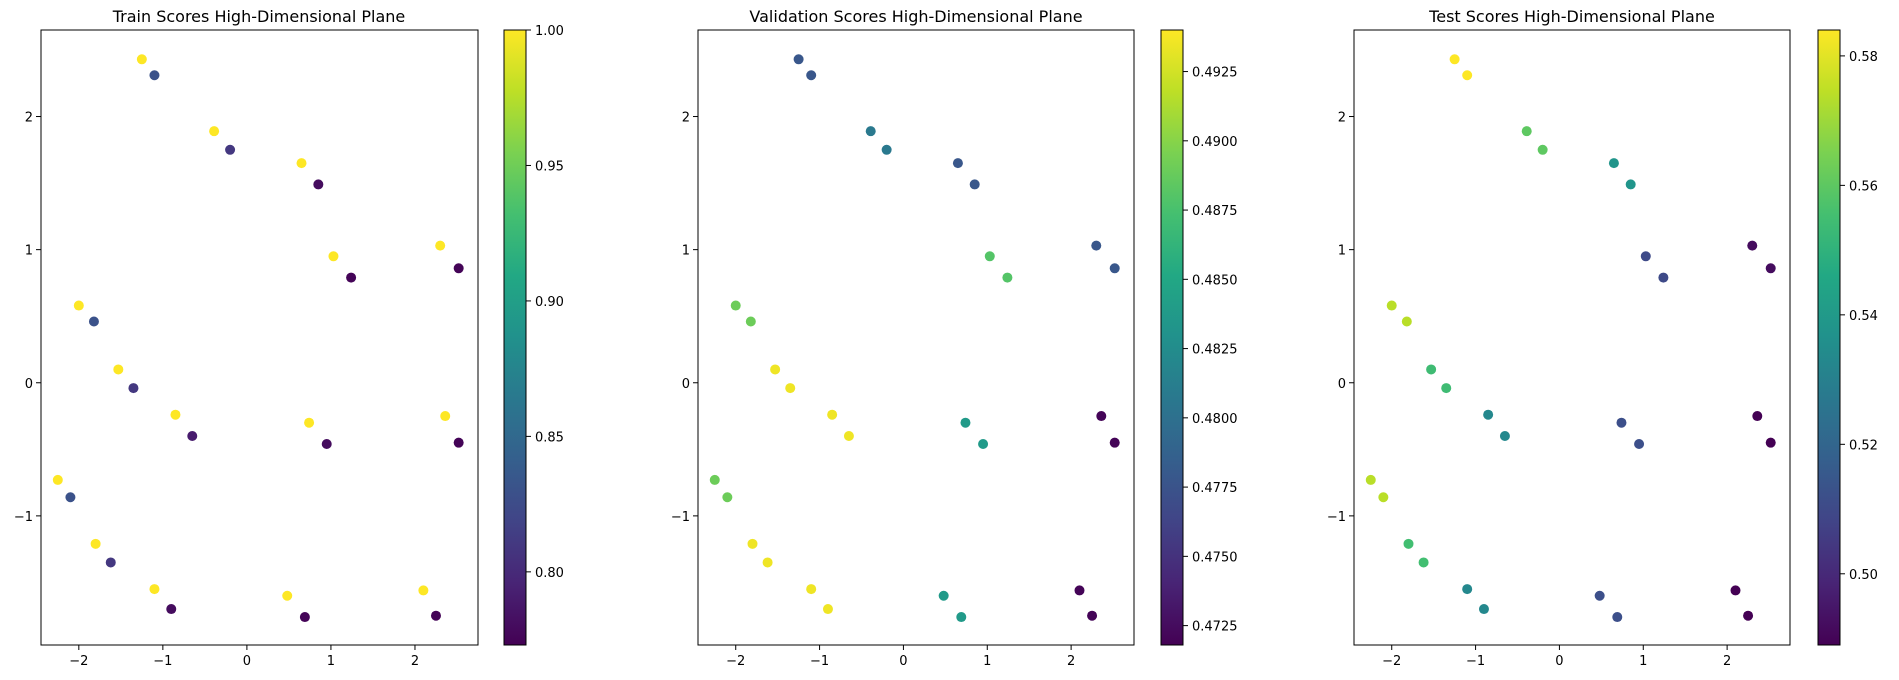  Describe the element at coordinates (1475, 661) in the screenshot. I see `x-tick-label: −1` at that location.